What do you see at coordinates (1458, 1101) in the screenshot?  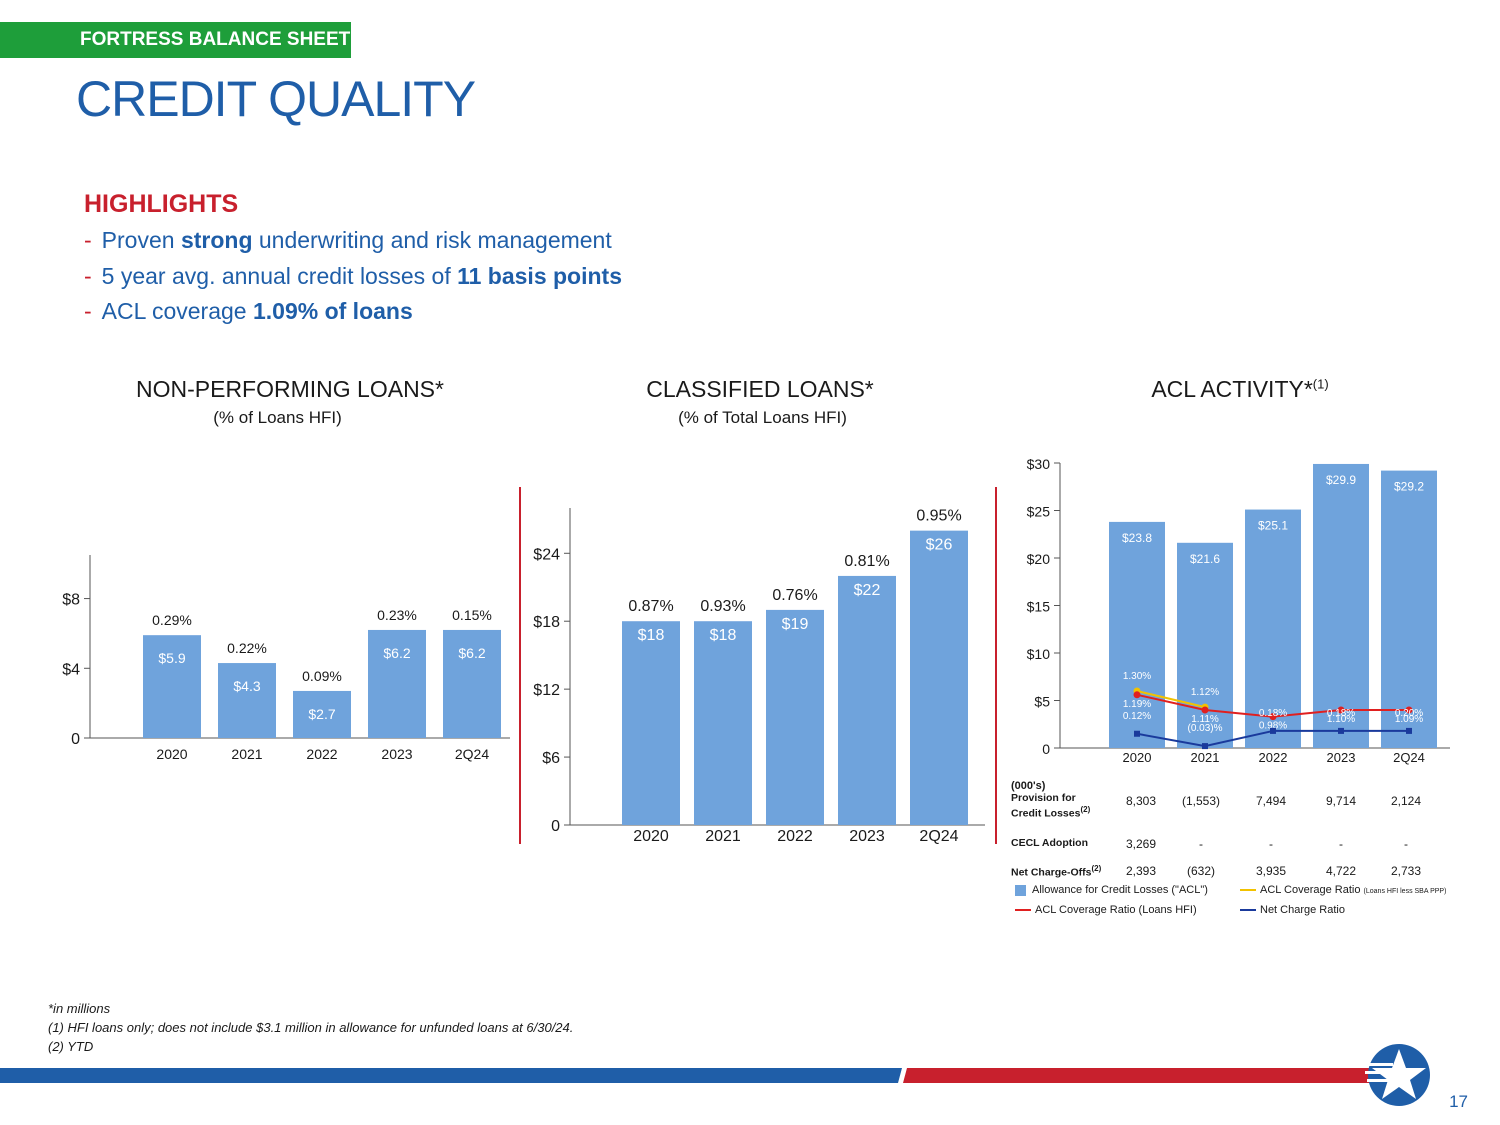 I see `page-number: 17` at bounding box center [1458, 1101].